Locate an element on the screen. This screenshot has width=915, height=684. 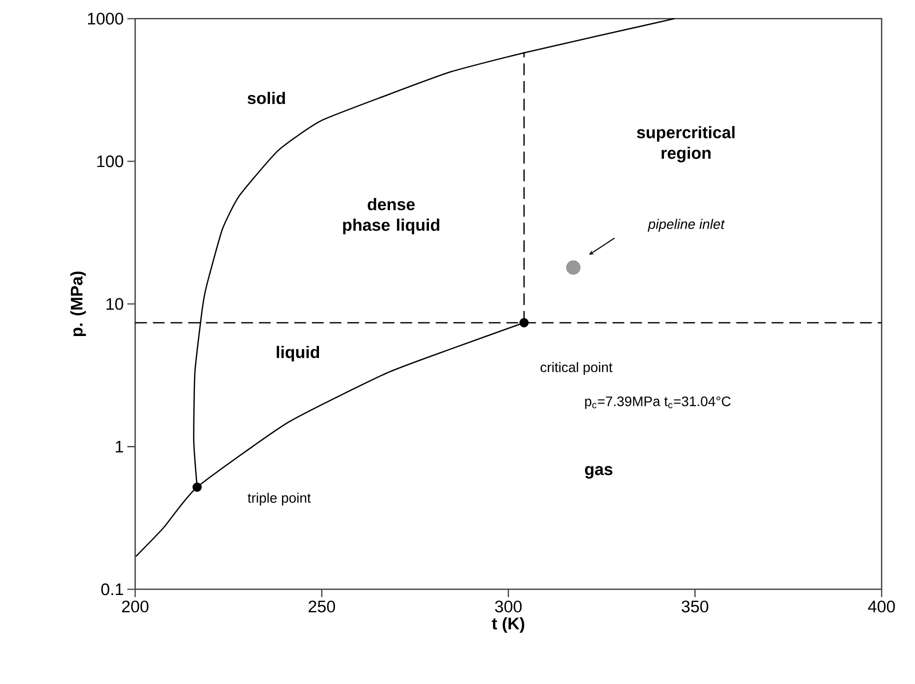
y-tick-label: 1 is located at coordinates (120, 447).